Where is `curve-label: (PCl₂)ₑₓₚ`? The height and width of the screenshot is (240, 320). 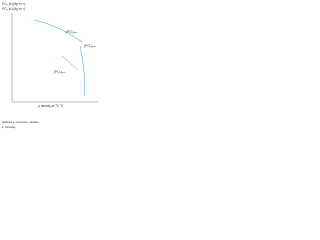 curve-label: (PCl₂)ₑₓₚ is located at coordinates (90, 46).